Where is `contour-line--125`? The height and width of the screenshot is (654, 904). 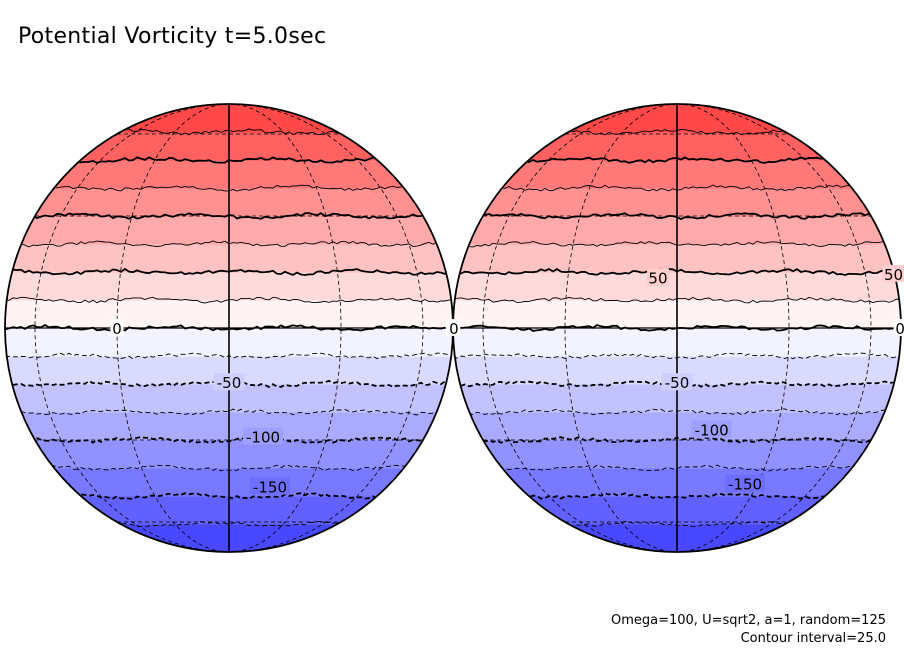 contour-line--125 is located at coordinates (677, 468).